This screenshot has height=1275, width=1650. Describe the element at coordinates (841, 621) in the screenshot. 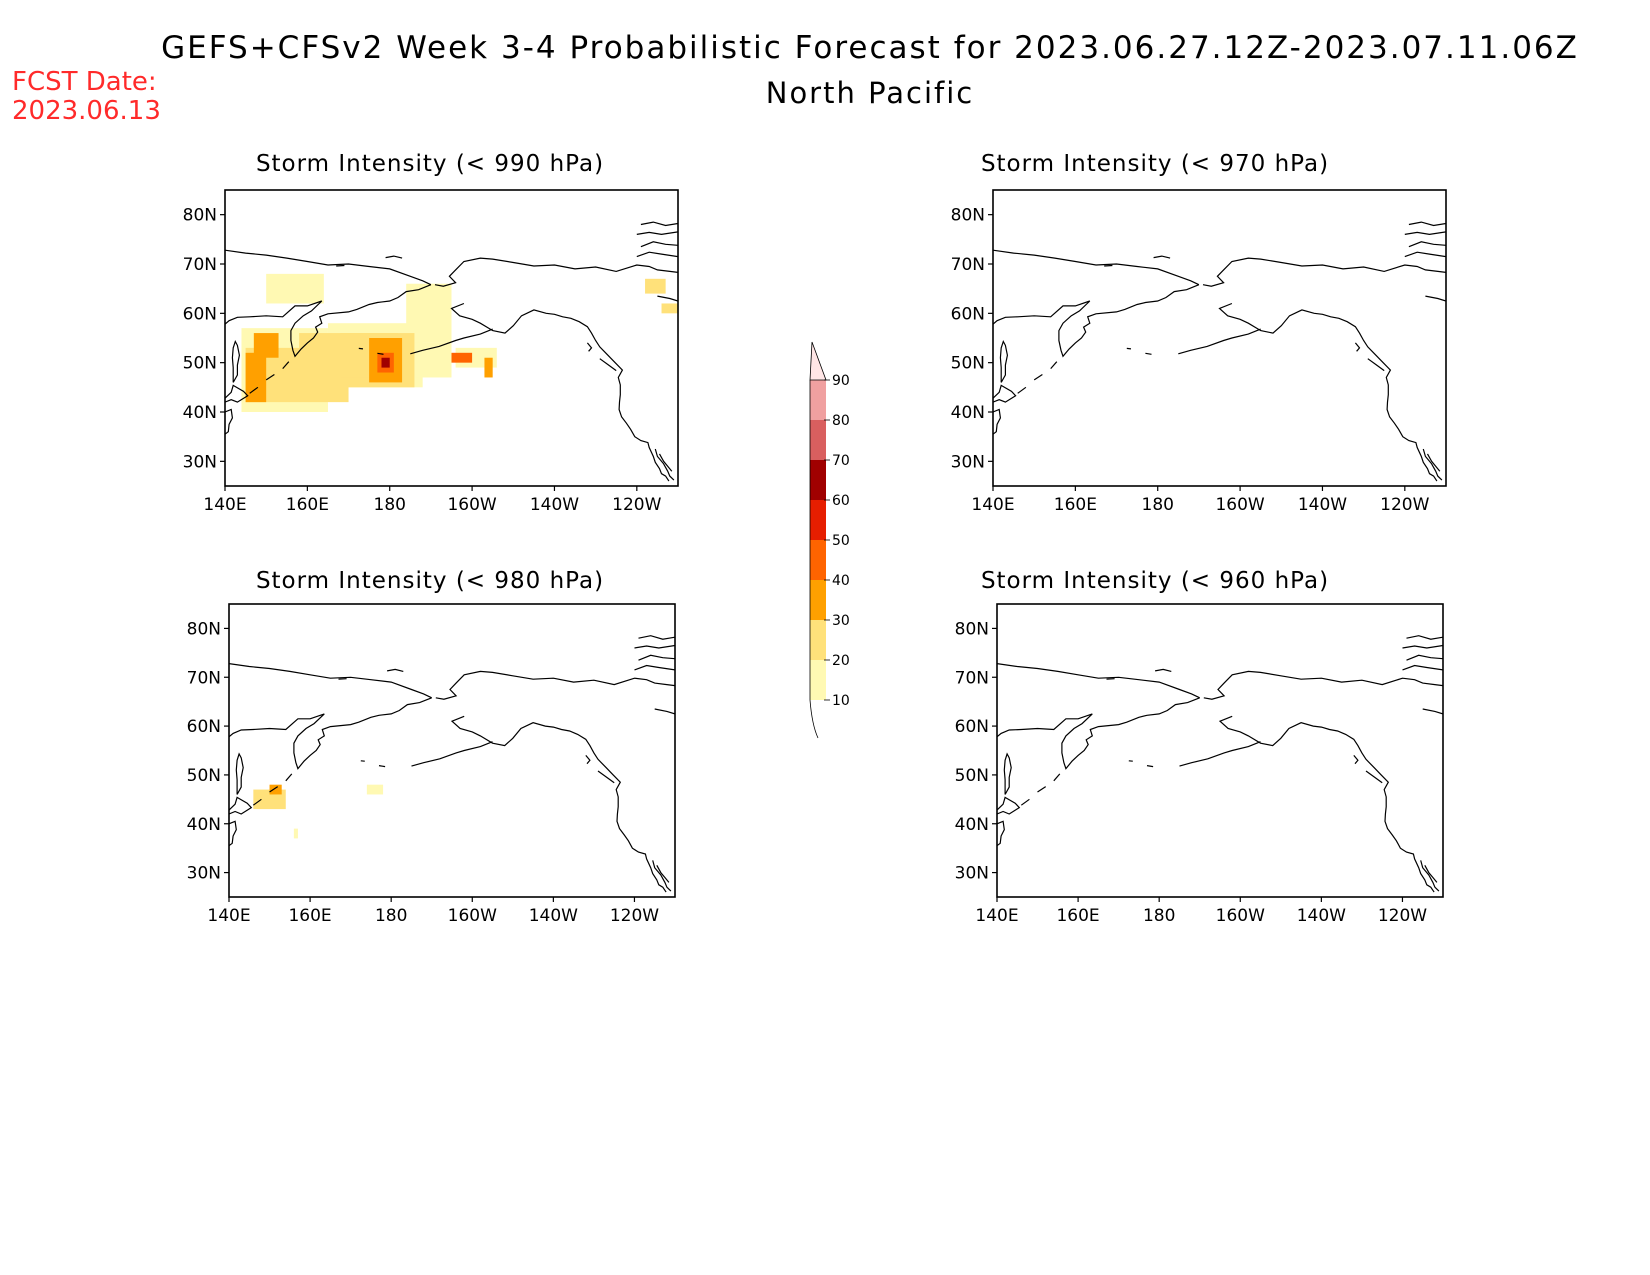

I see `colorbar-level-label: 30` at that location.